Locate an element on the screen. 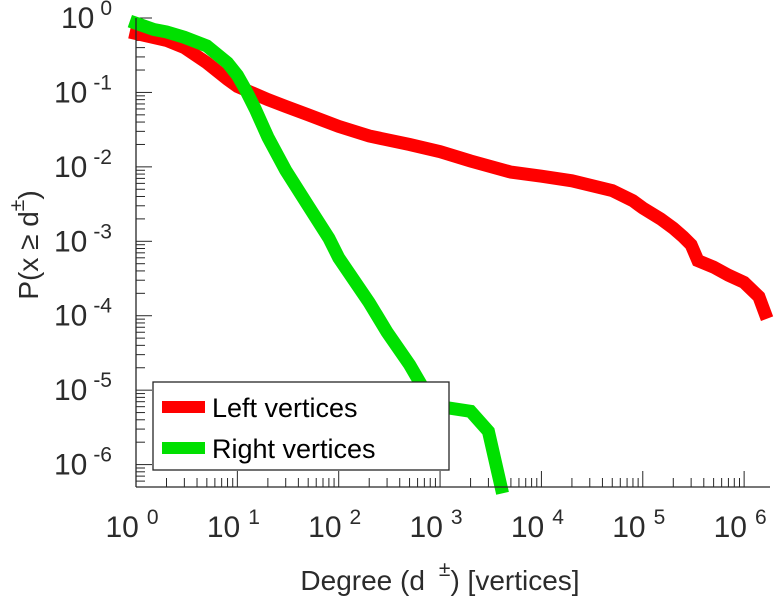 This screenshot has height=600, width=774. y-tick-label: 10 -3 is located at coordinates (83, 239).